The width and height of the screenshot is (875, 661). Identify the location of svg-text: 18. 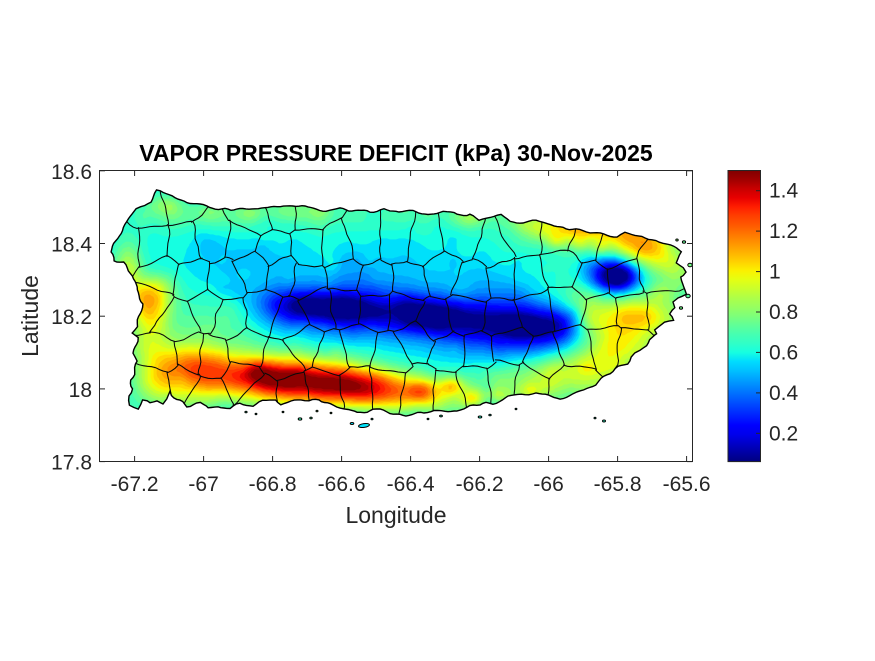
(80, 390).